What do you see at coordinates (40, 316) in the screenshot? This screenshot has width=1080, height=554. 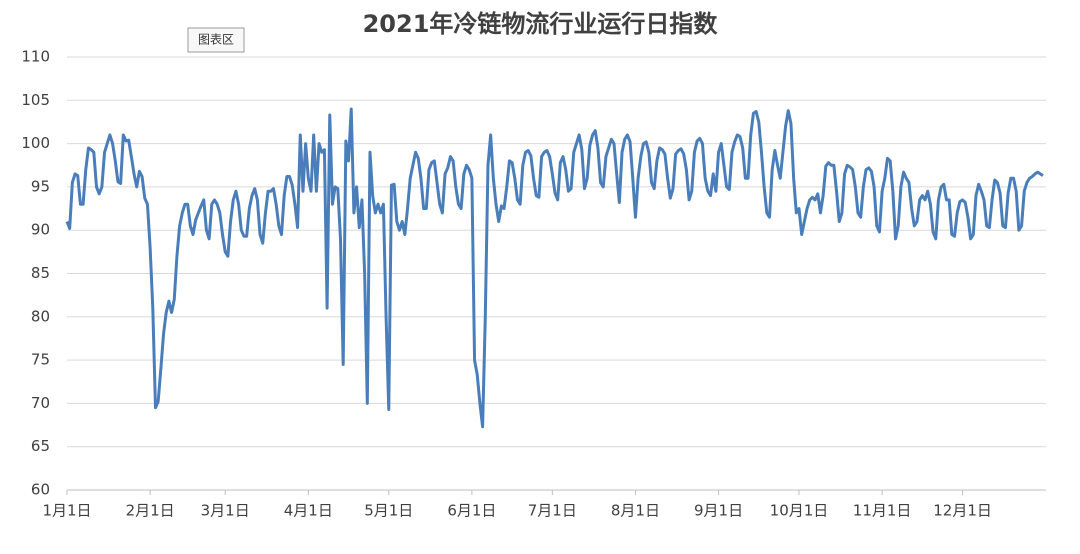 I see `y-tick-label: 80` at bounding box center [40, 316].